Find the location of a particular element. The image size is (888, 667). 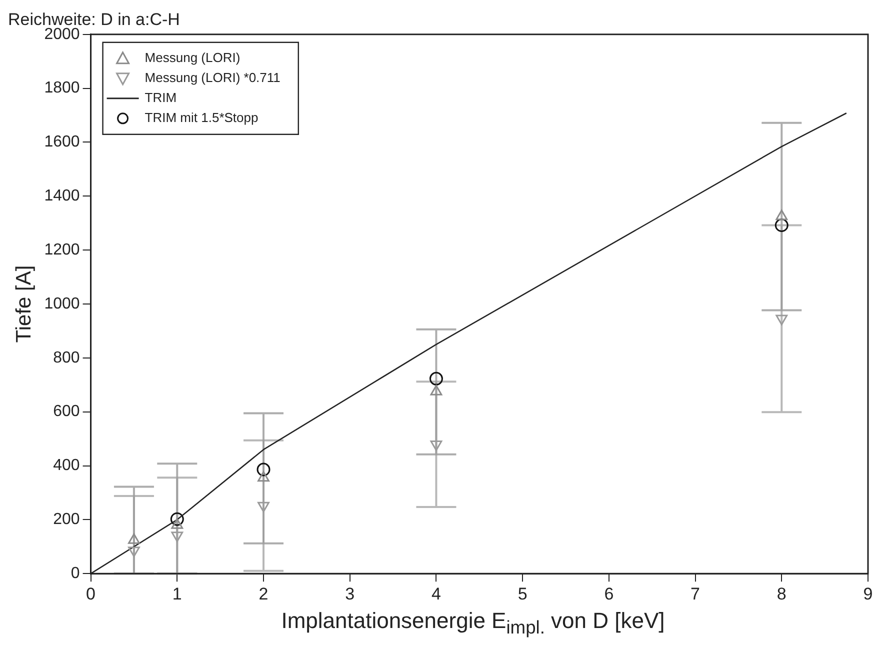

x-tick-label: 1 is located at coordinates (177, 594).